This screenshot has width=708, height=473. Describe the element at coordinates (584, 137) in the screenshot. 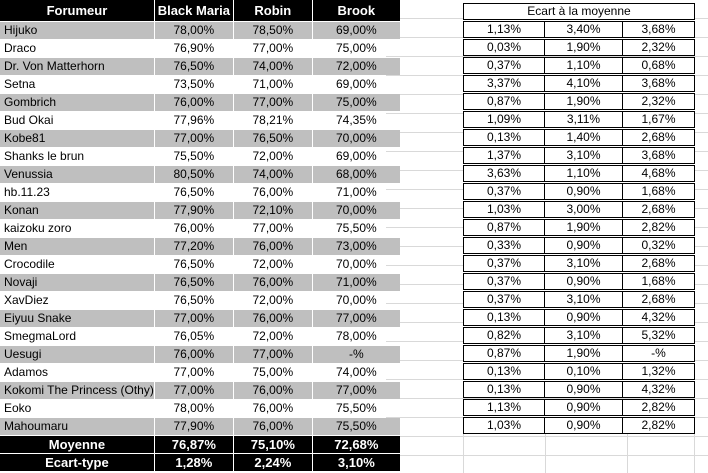

I see `ecart-value-cell: 1,40%` at that location.